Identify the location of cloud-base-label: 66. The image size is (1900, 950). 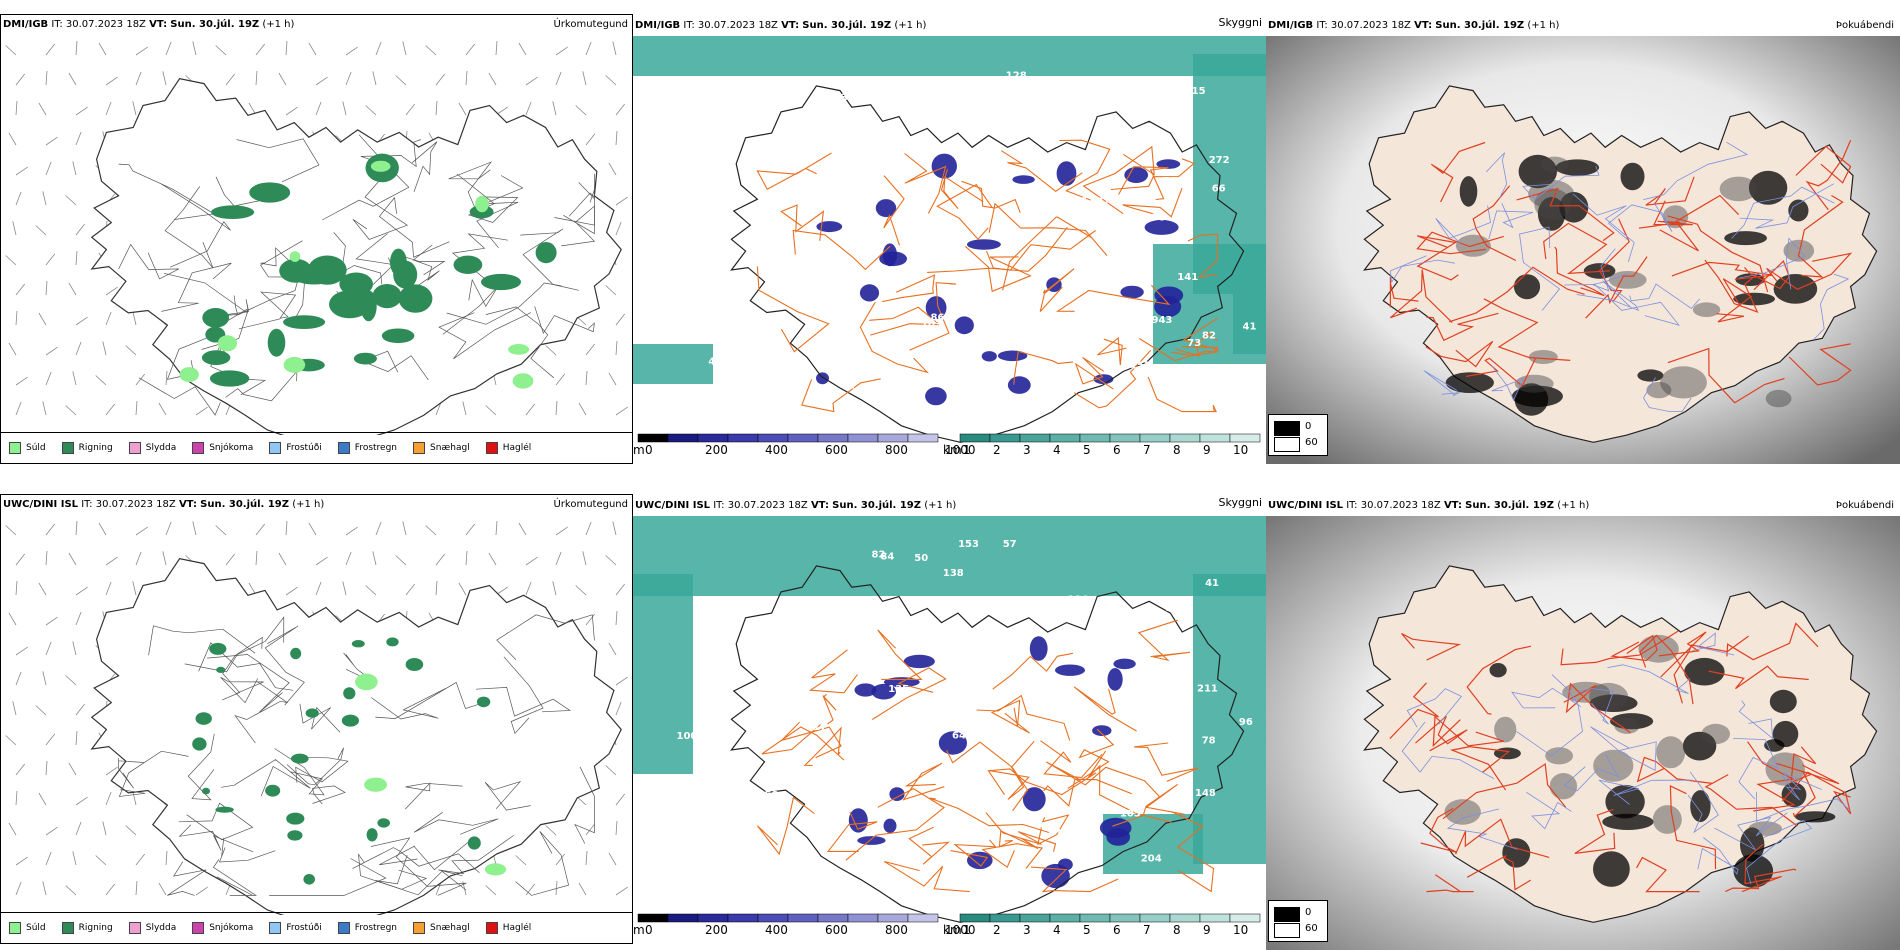
(1219, 189).